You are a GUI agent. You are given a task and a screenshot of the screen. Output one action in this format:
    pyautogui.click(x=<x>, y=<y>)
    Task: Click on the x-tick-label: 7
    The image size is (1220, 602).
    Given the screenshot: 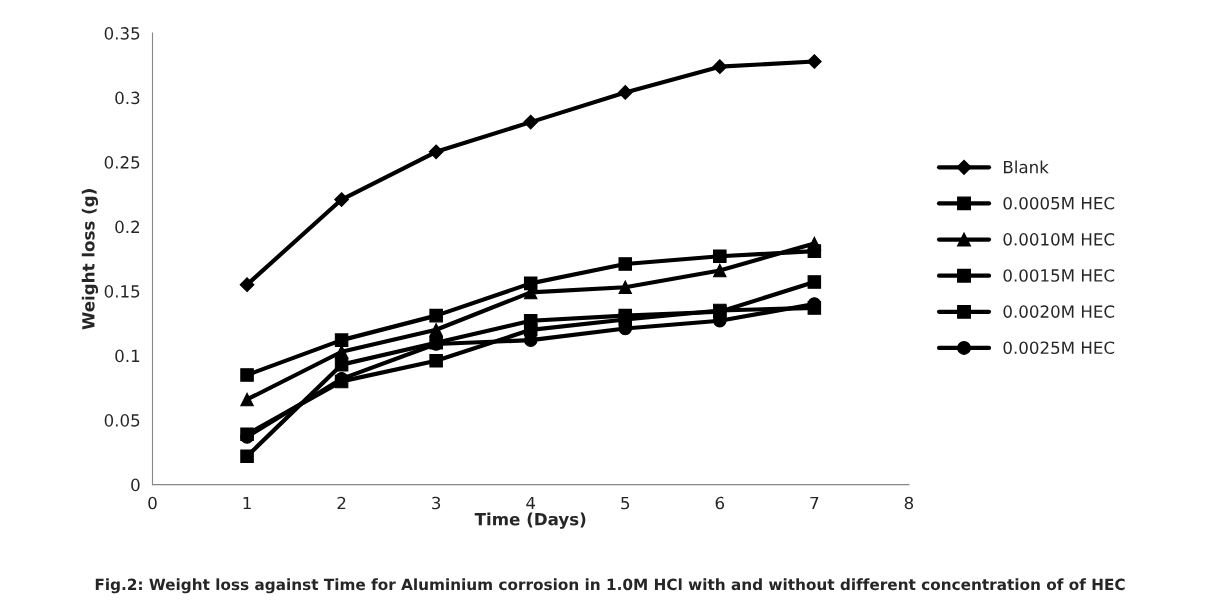 What is the action you would take?
    pyautogui.click(x=814, y=503)
    